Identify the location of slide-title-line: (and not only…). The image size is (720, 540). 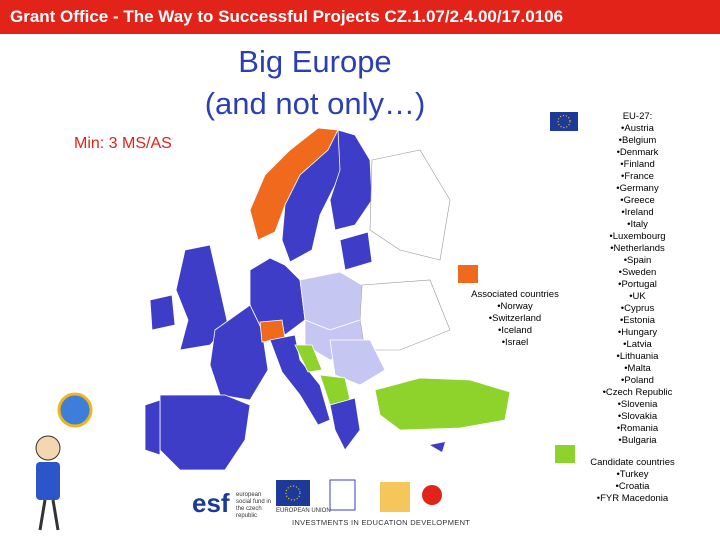
(315, 103).